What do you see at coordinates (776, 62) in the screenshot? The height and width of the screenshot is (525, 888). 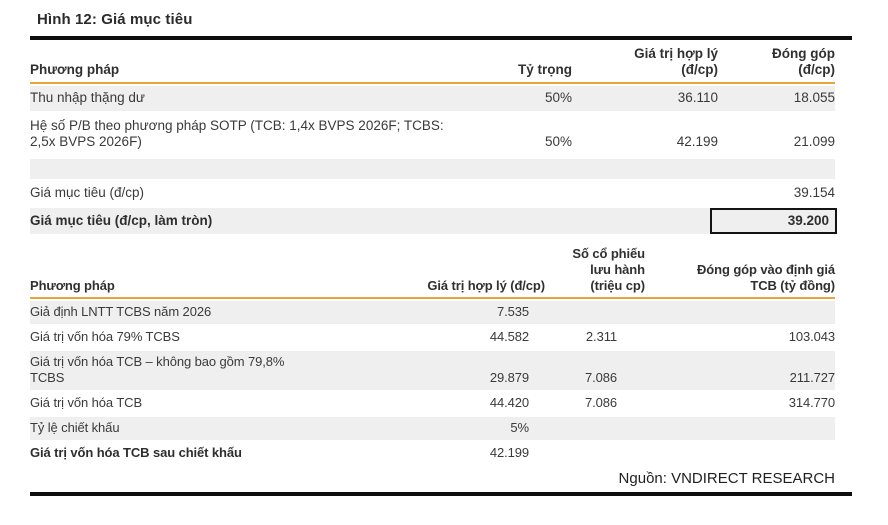 I see `header-contribution: Đóng góp (đ/cp)` at bounding box center [776, 62].